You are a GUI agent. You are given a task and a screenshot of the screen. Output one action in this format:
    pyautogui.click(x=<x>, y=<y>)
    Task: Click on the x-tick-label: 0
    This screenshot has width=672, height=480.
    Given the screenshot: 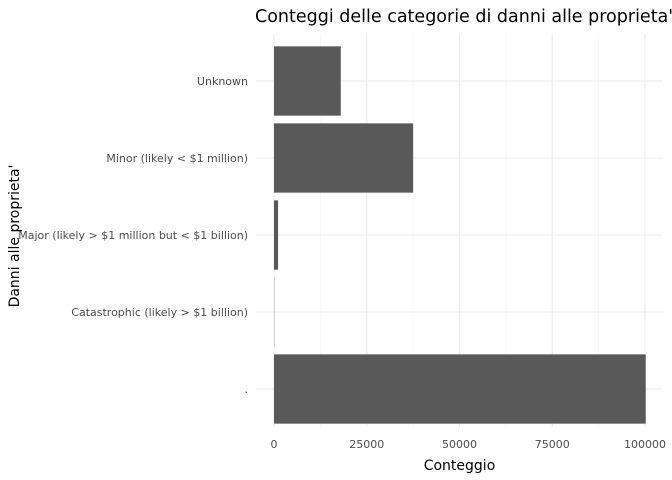 What is the action you would take?
    pyautogui.click(x=274, y=444)
    